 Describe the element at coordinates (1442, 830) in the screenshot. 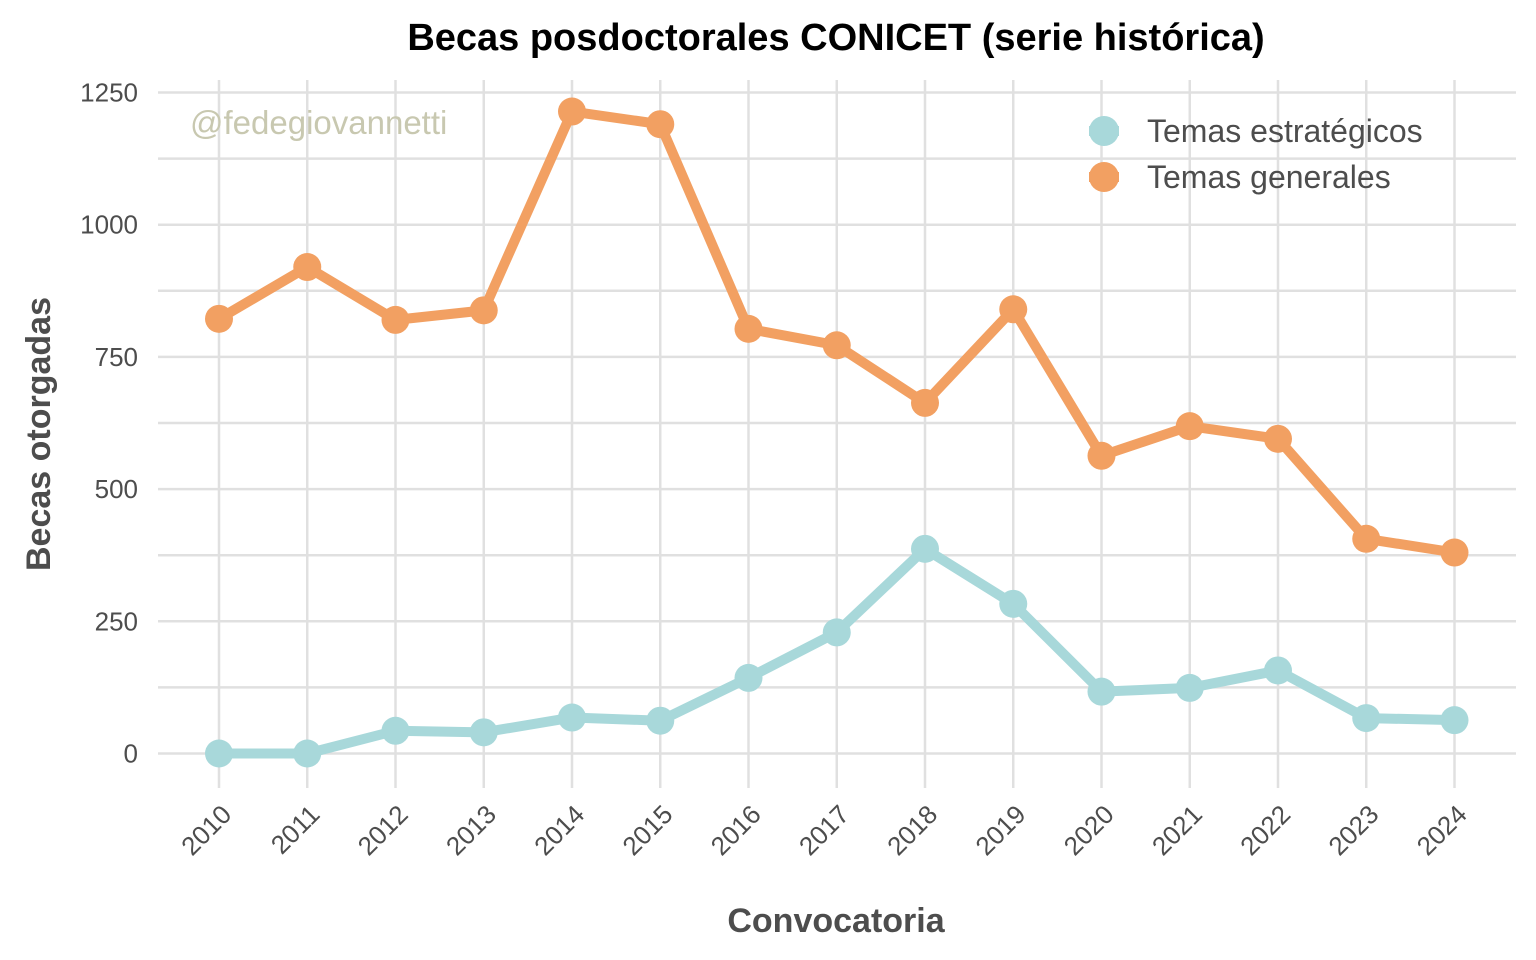

I see `x-tick-label: 2024` at that location.